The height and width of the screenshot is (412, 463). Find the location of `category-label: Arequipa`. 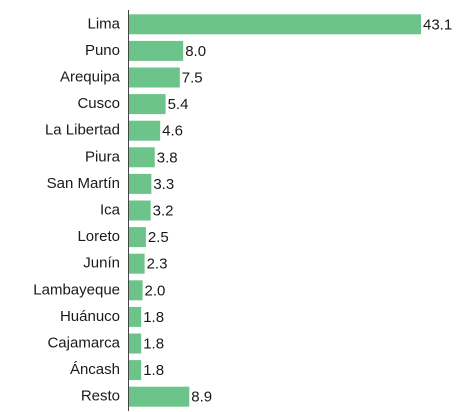

category-label: Arequipa is located at coordinates (90, 76).